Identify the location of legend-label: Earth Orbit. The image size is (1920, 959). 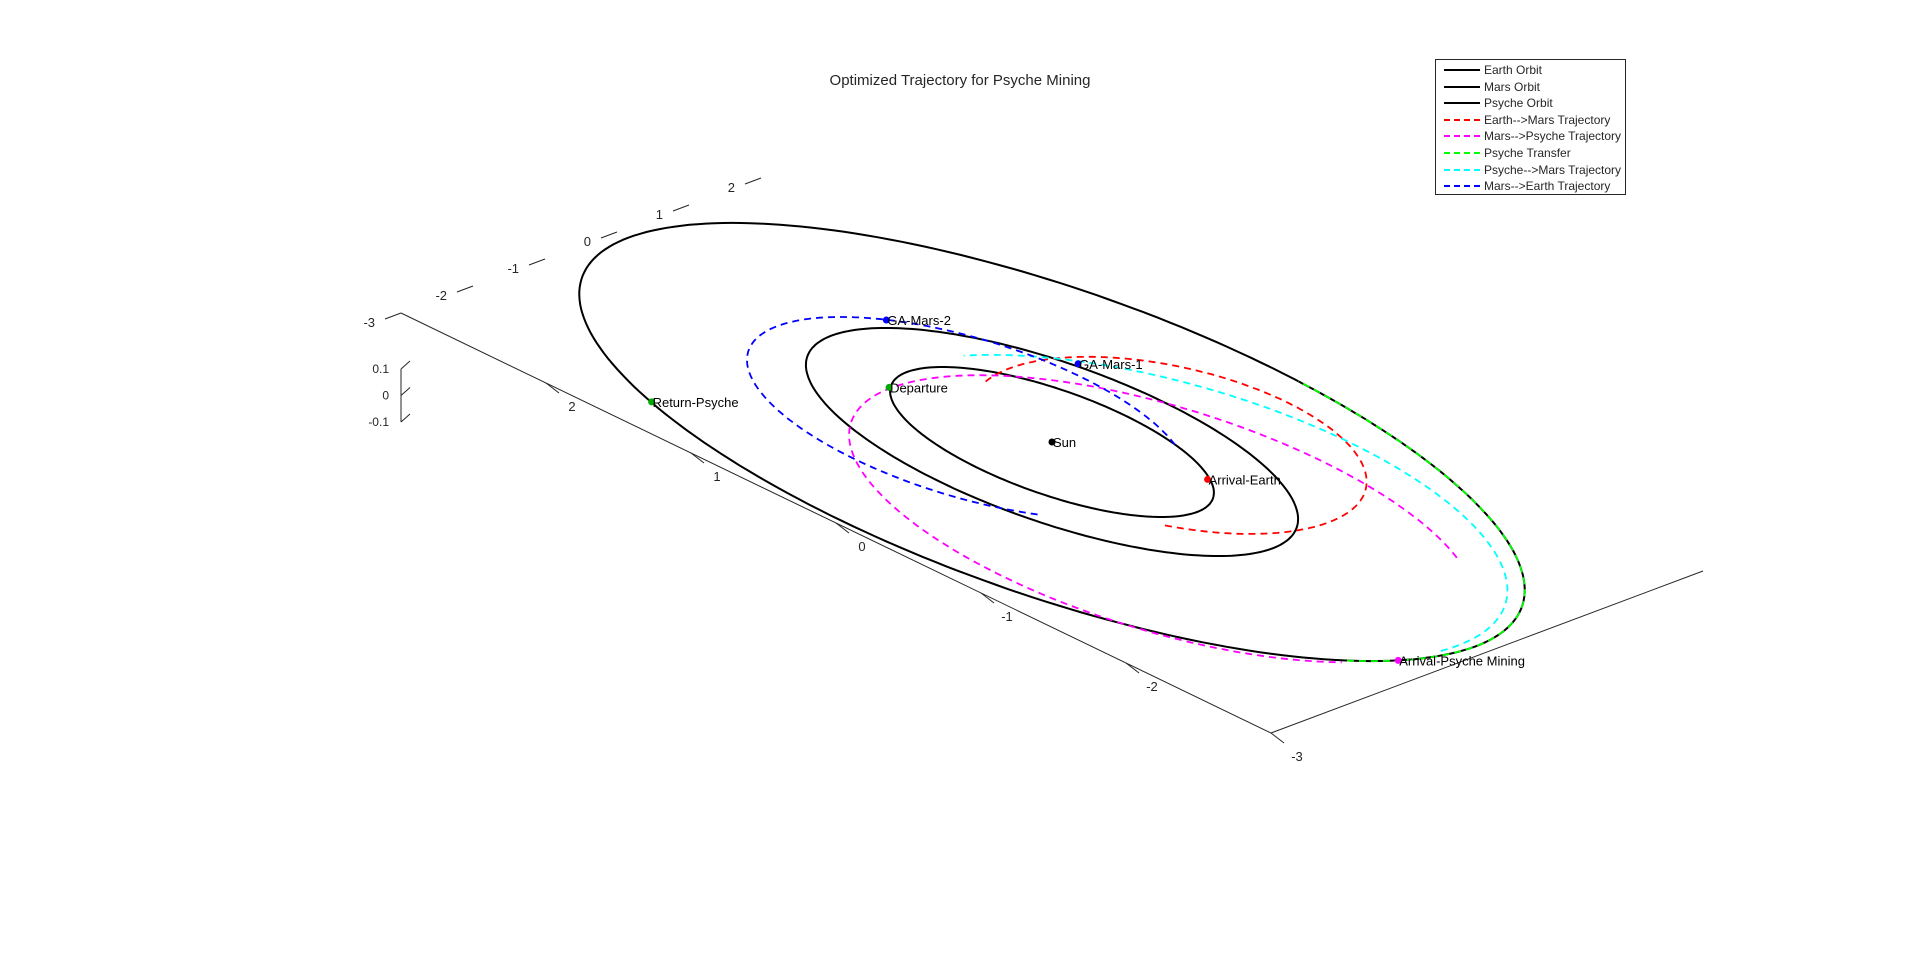
(1513, 70).